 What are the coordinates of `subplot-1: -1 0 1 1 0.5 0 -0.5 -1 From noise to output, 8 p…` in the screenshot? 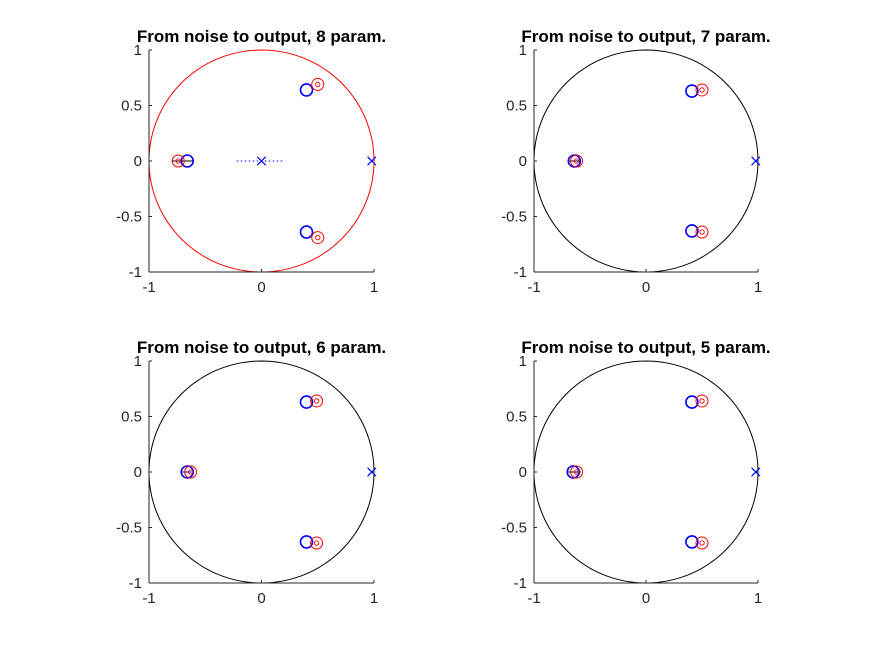 It's located at (251, 161).